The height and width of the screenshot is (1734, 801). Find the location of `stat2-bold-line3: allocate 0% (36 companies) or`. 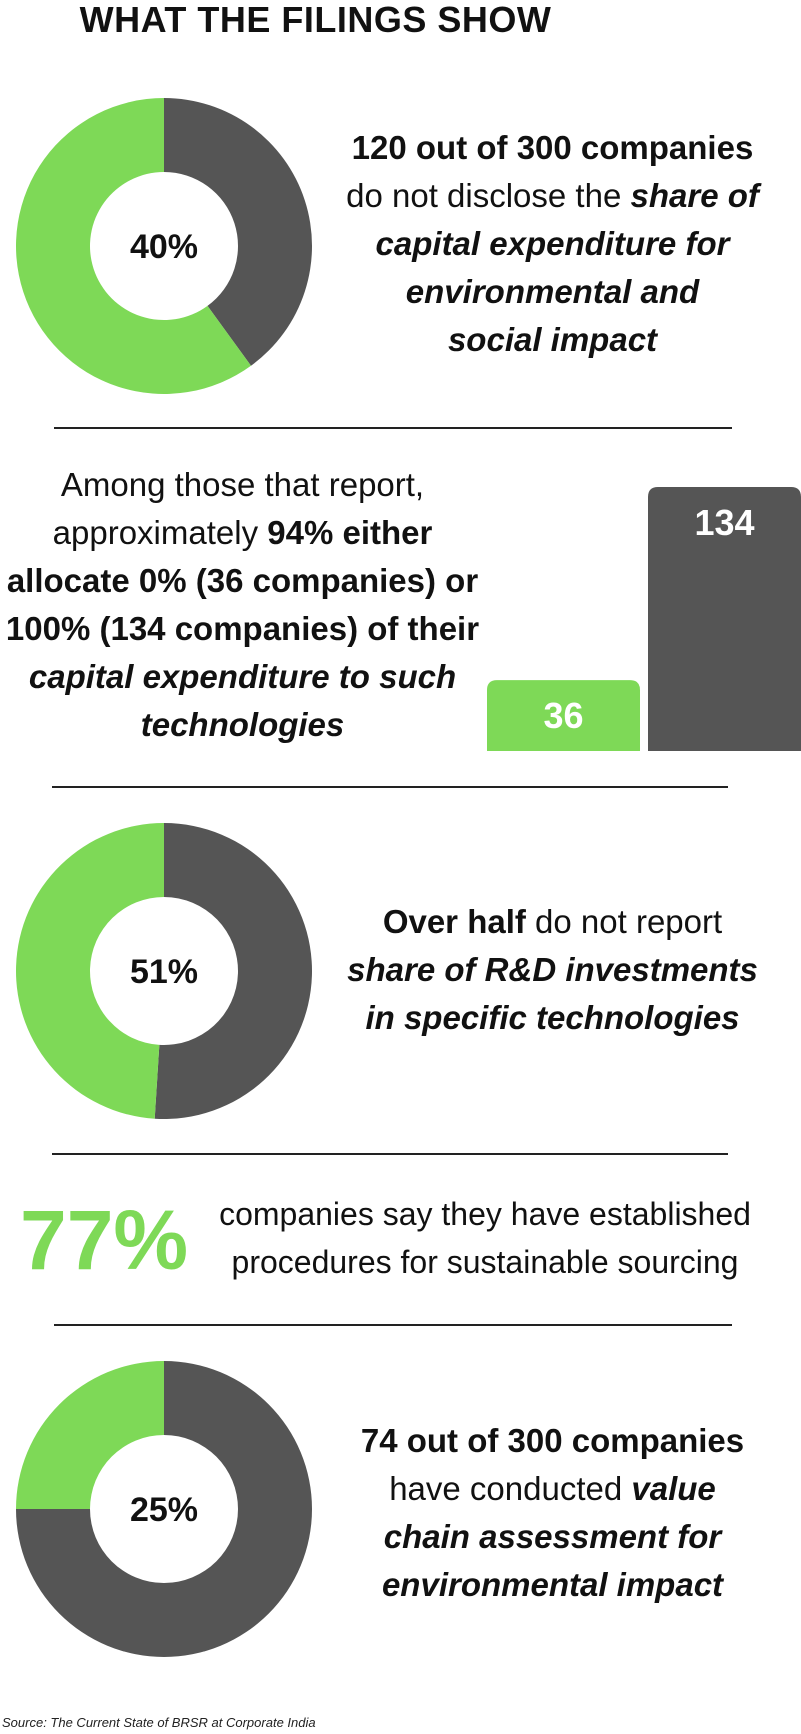

stat2-bold-line3: allocate 0% (36 companies) or is located at coordinates (242, 580).